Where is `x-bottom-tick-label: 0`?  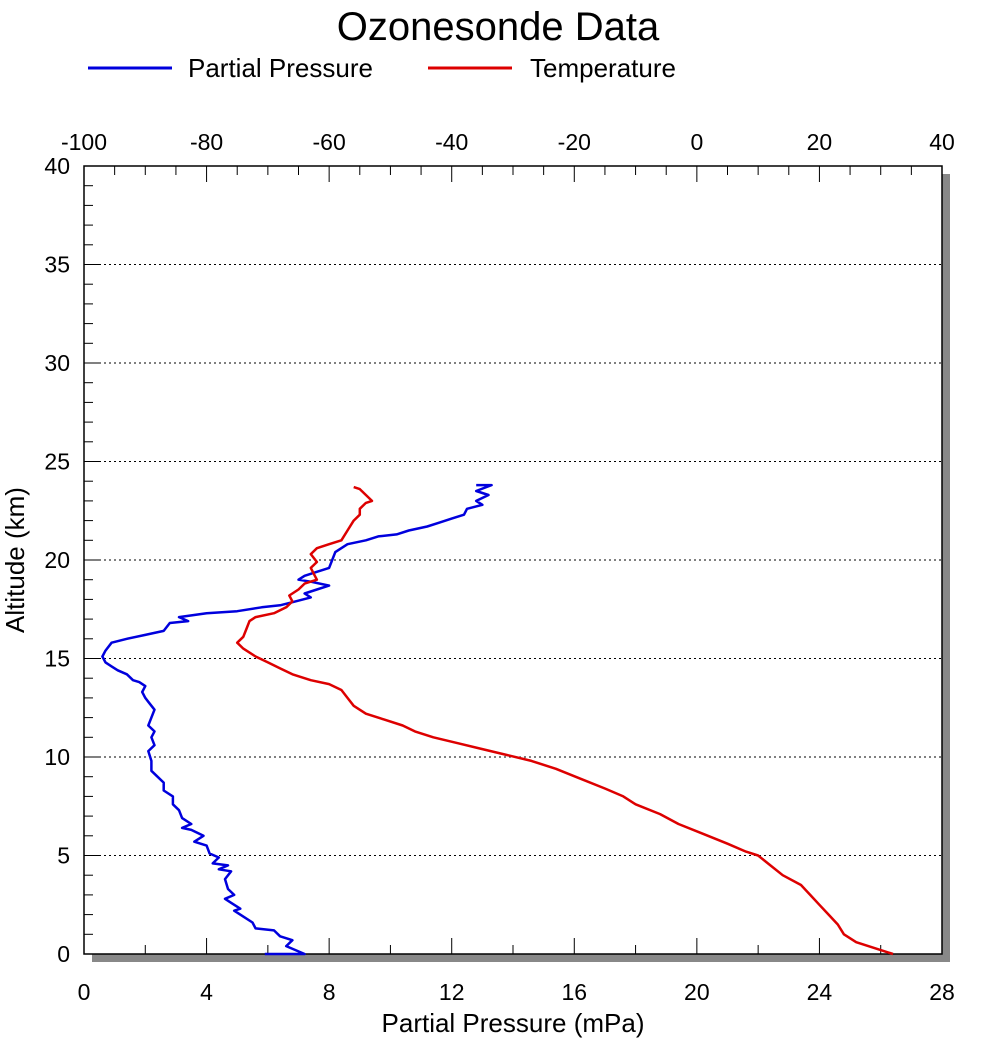
x-bottom-tick-label: 0 is located at coordinates (84, 992).